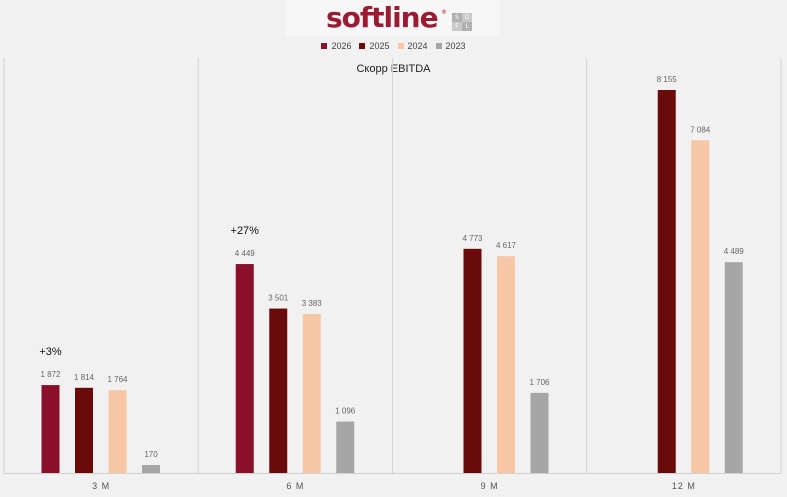 Image resolution: width=787 pixels, height=497 pixels. I want to click on data-label: 1 872, so click(50, 374).